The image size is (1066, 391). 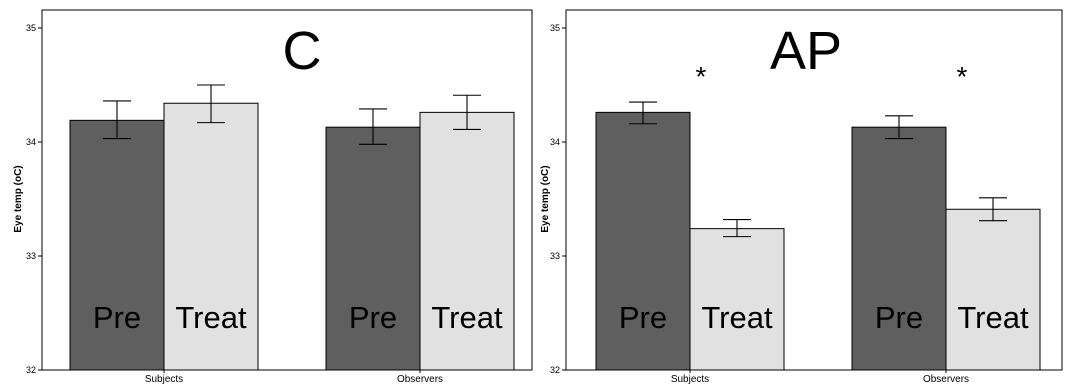 What do you see at coordinates (806, 51) in the screenshot?
I see `panel-title: AP` at bounding box center [806, 51].